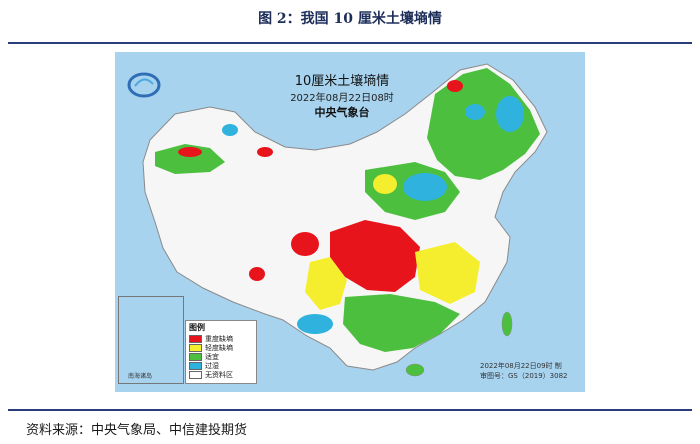 This screenshot has width=700, height=444. I want to click on top-rule, so click(350, 43).